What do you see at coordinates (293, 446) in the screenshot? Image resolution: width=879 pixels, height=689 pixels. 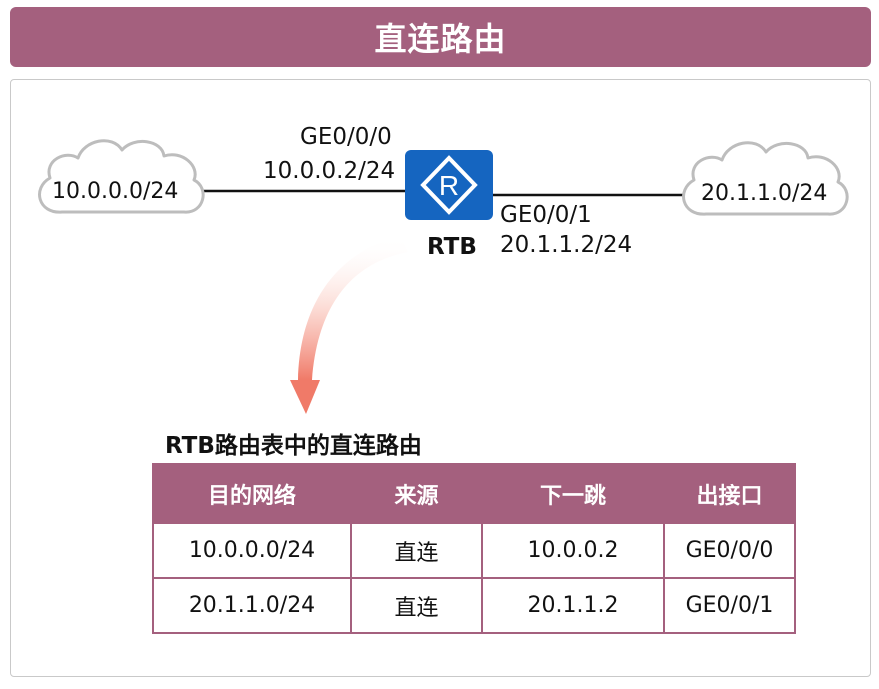 I see `table-caption: RTB路由表中的直连路由` at bounding box center [293, 446].